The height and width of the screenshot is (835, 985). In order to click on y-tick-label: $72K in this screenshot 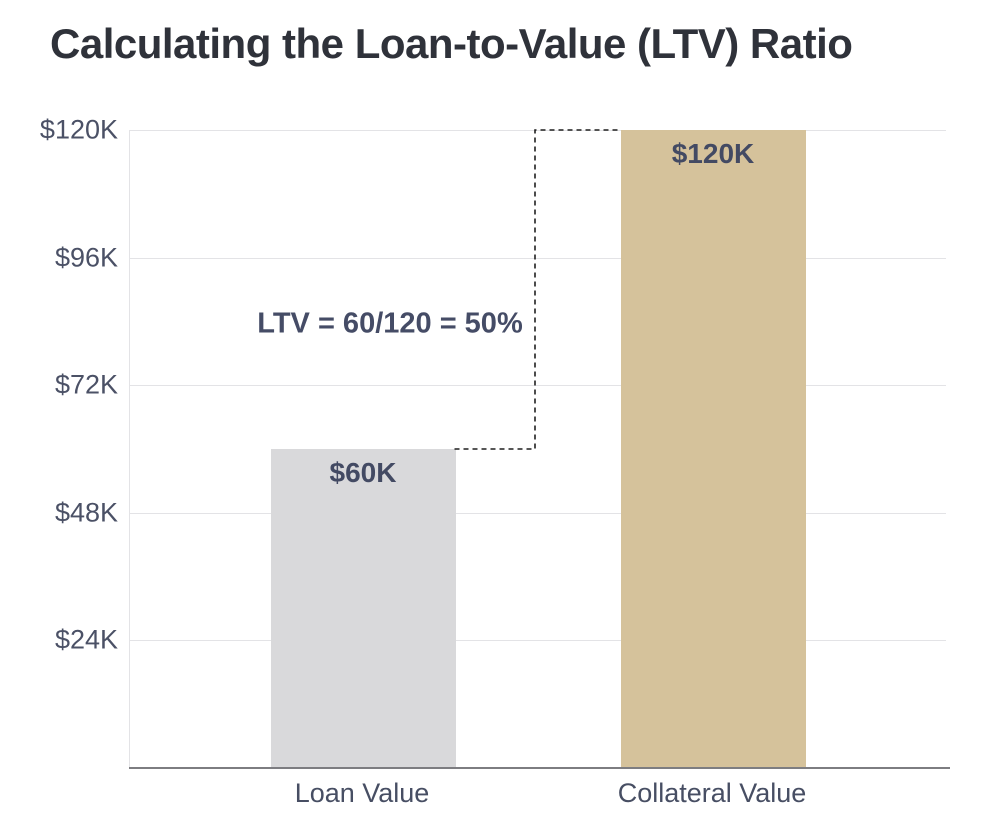, I will do `click(86, 384)`.